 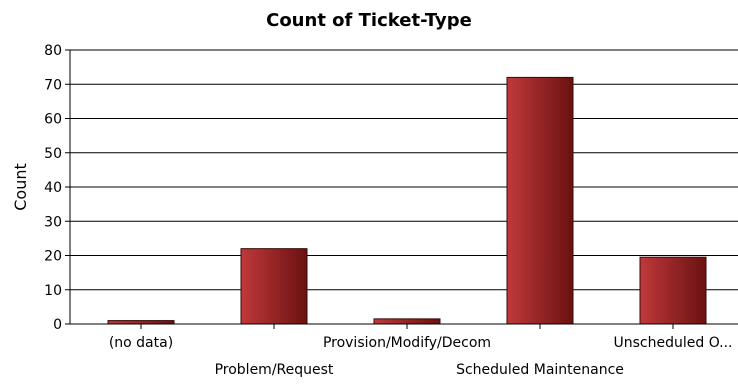 What do you see at coordinates (53, 120) in the screenshot?
I see `y-tick-label-60: 60` at bounding box center [53, 120].